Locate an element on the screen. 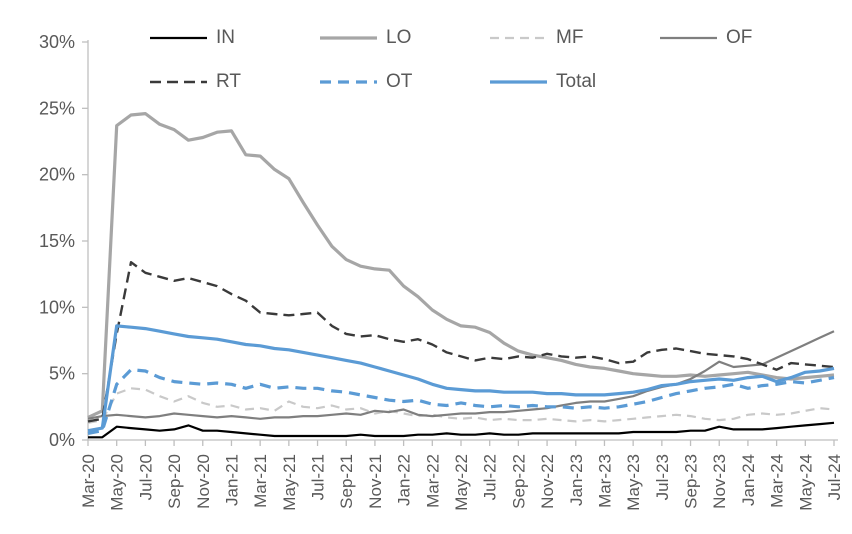 The image size is (852, 534). x-tick-label: Nov-23 is located at coordinates (719, 481).